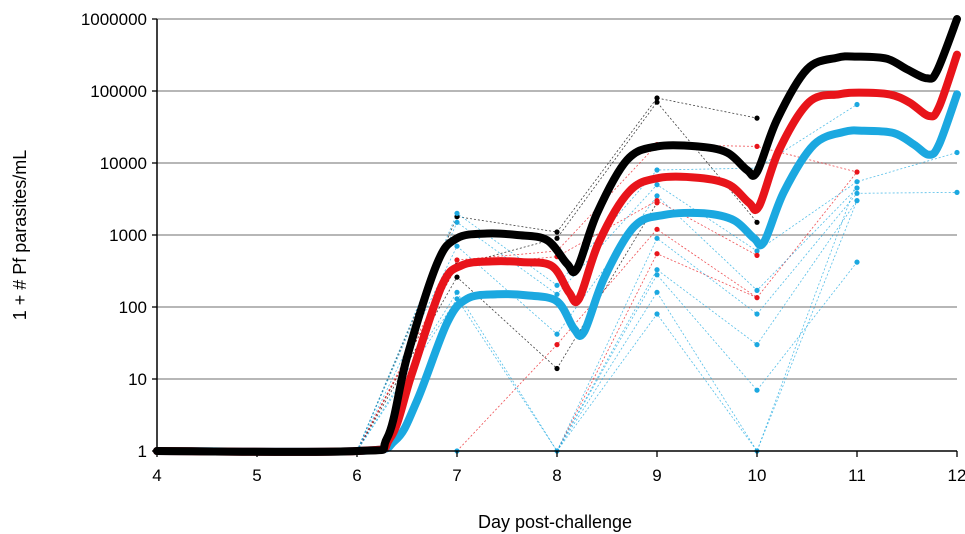 Image resolution: width=965 pixels, height=534 pixels. Describe the element at coordinates (137, 379) in the screenshot. I see `y-tick-label-10: 10` at that location.